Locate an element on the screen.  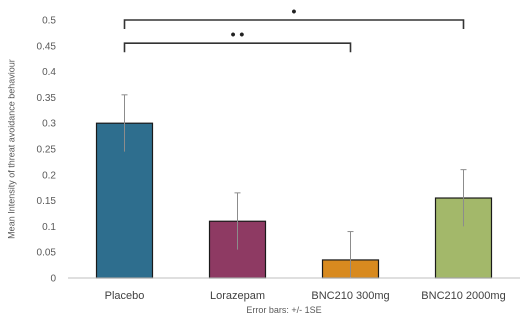
y-tick-label: 0.2 is located at coordinates (49, 175).